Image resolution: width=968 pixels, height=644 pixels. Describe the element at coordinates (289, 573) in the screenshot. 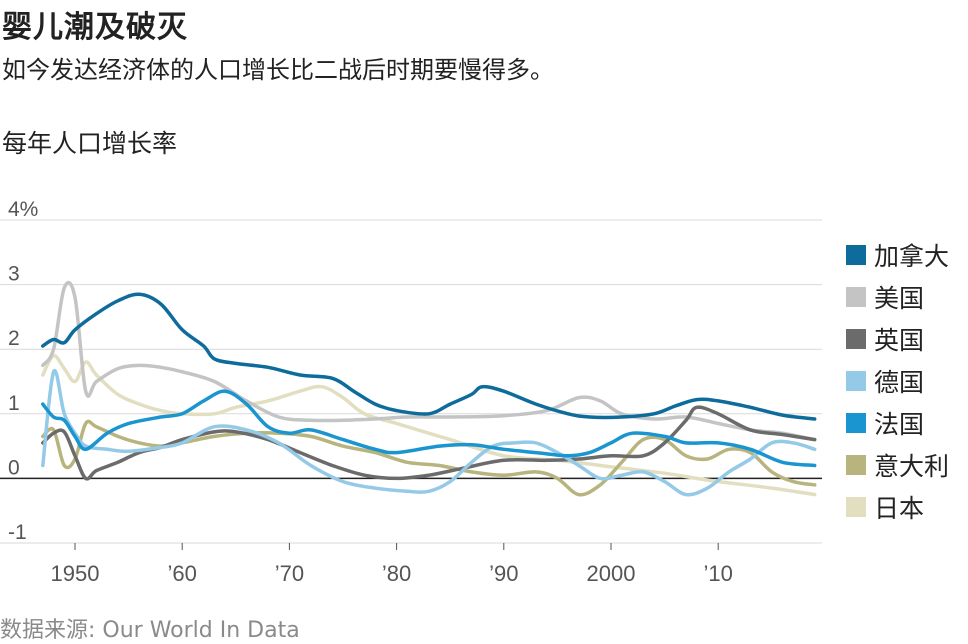

I see `x-tick-label: ’70` at that location.